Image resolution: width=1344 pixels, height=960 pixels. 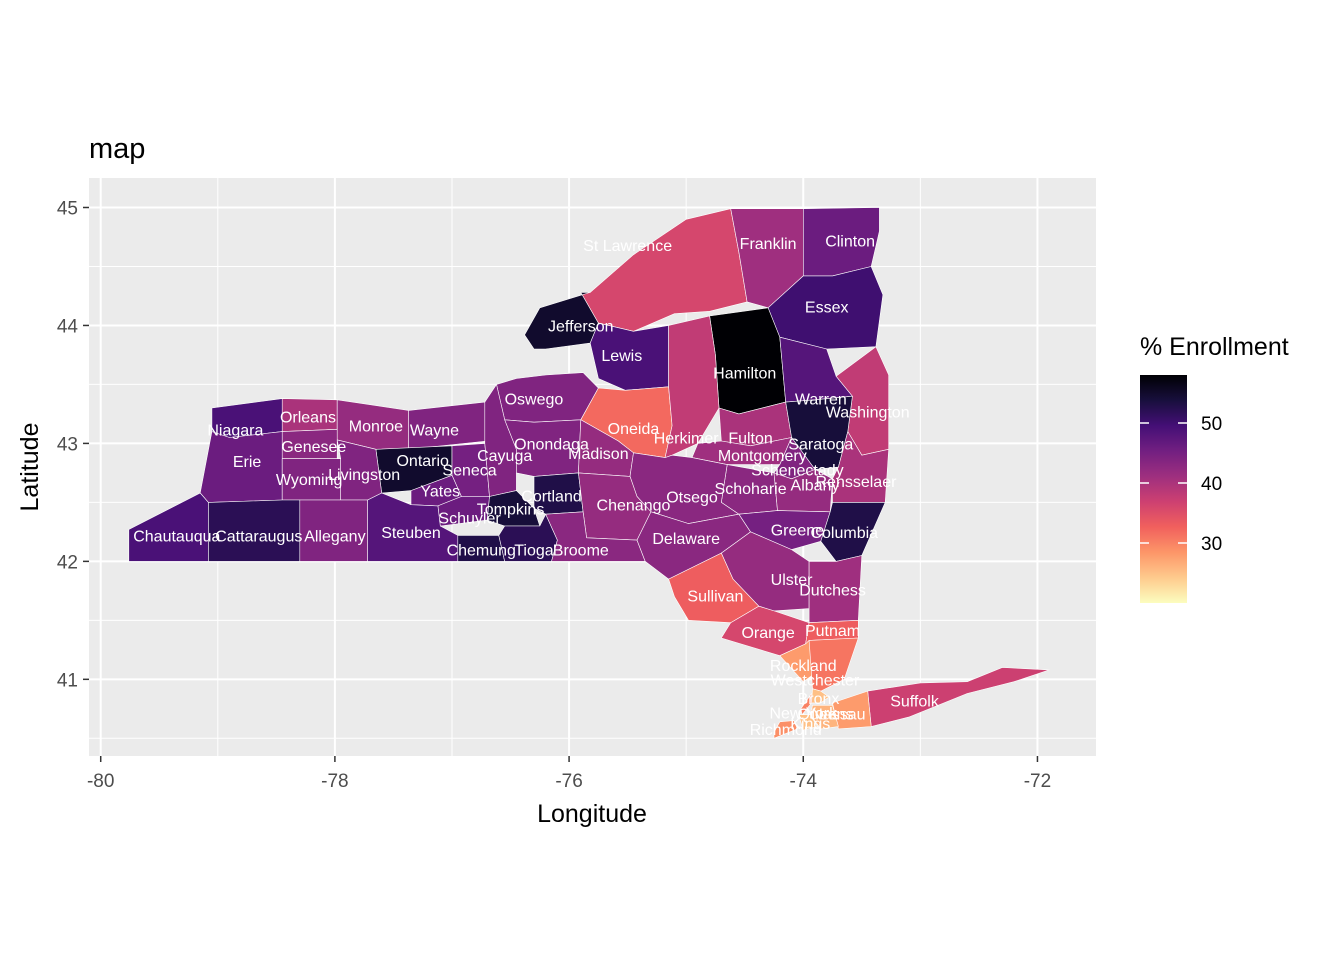 What do you see at coordinates (797, 470) in the screenshot?
I see `county-label-schenectady: Schenectady` at bounding box center [797, 470].